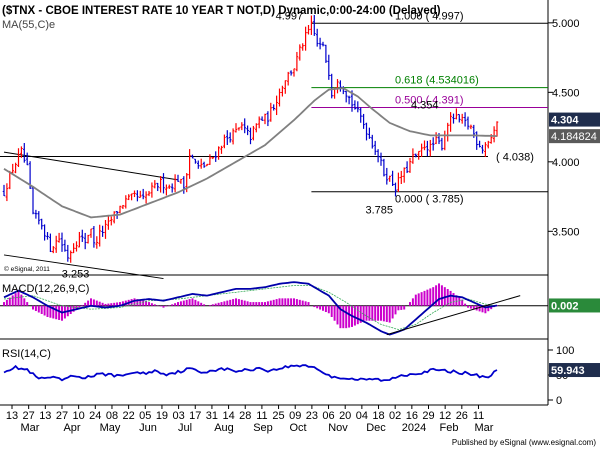 This screenshot has height=449, width=600. I want to click on x-tick-label: 16, so click(412, 416).